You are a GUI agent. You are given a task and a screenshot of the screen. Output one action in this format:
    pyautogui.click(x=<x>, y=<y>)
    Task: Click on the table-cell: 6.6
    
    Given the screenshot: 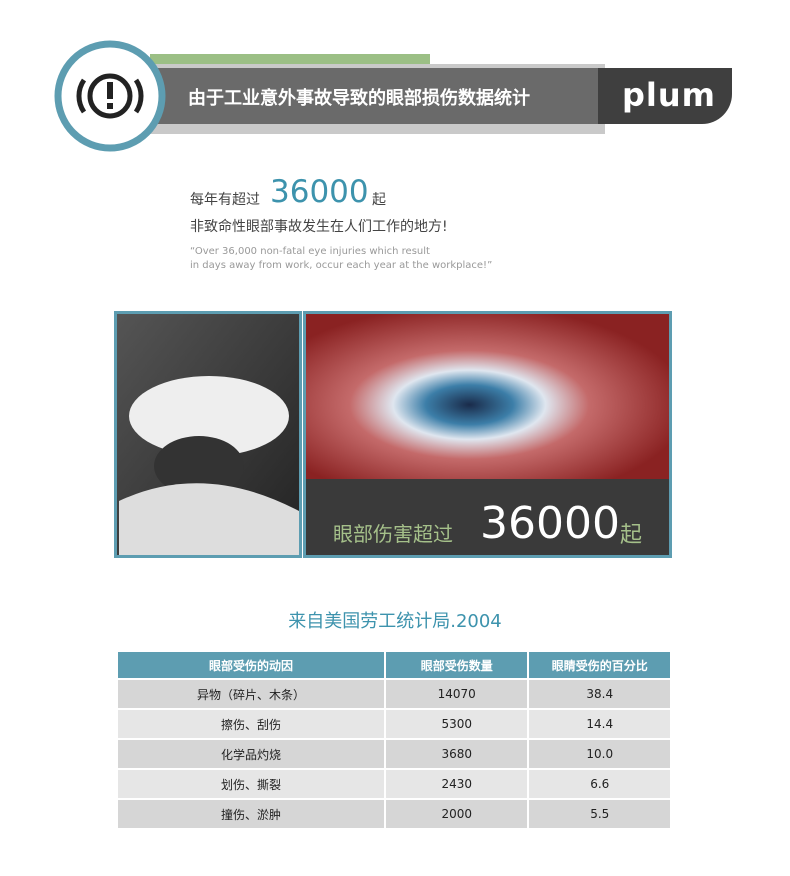 What is the action you would take?
    pyautogui.click(x=599, y=784)
    